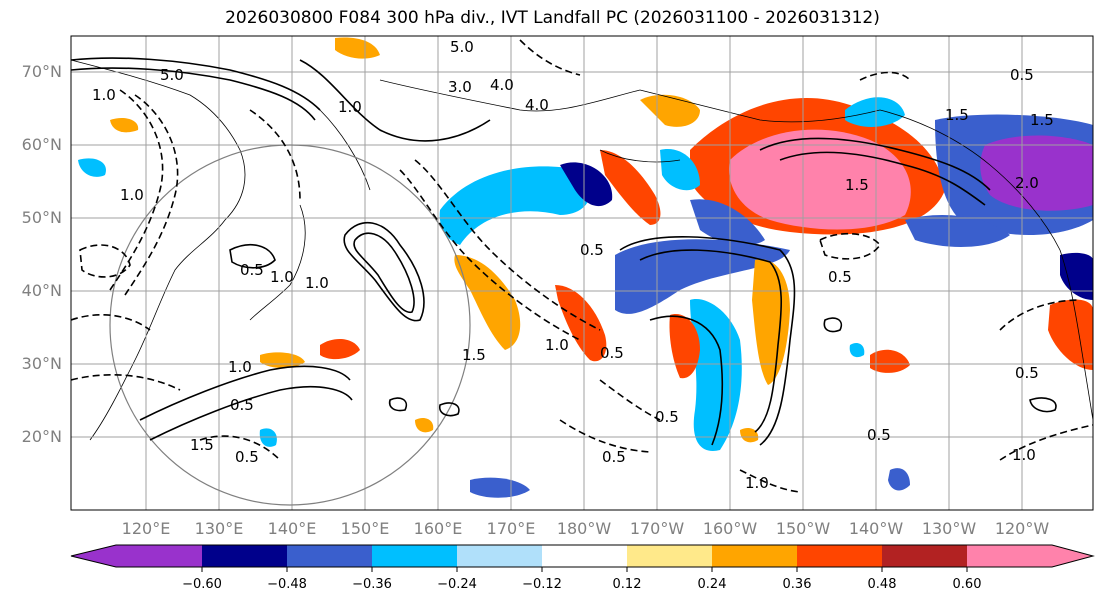 The height and width of the screenshot is (604, 1105). I want to click on colorbar, so click(582, 558).